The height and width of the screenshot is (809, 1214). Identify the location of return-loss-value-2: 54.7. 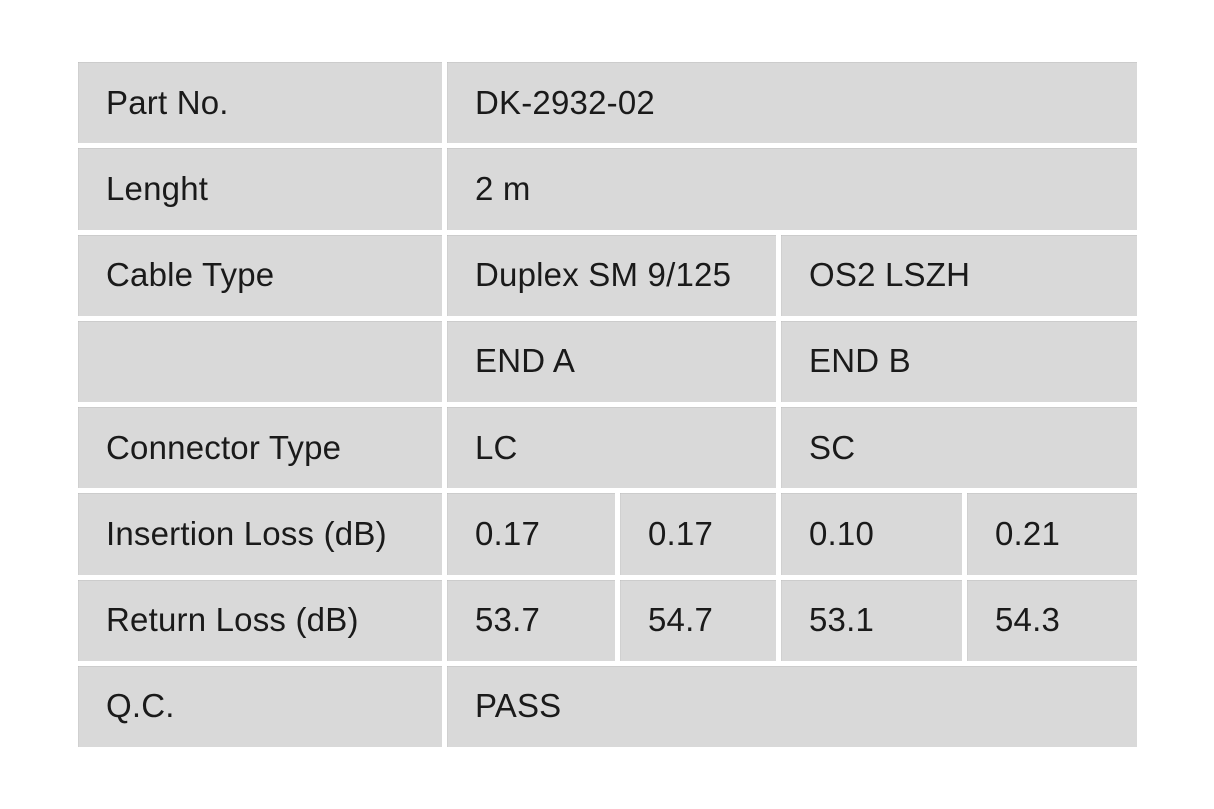
(698, 620).